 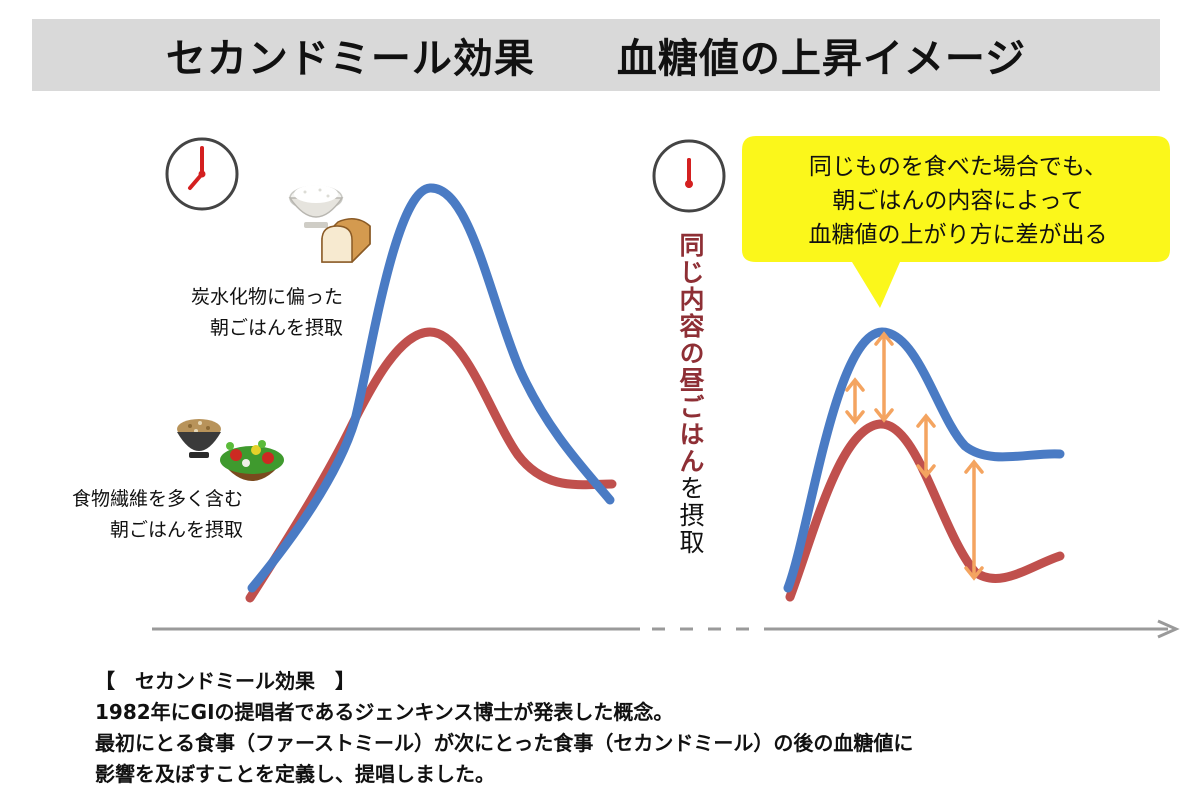 I want to click on lunch-label: 同じ内容の昼ごはん を摂取, so click(x=690, y=394).